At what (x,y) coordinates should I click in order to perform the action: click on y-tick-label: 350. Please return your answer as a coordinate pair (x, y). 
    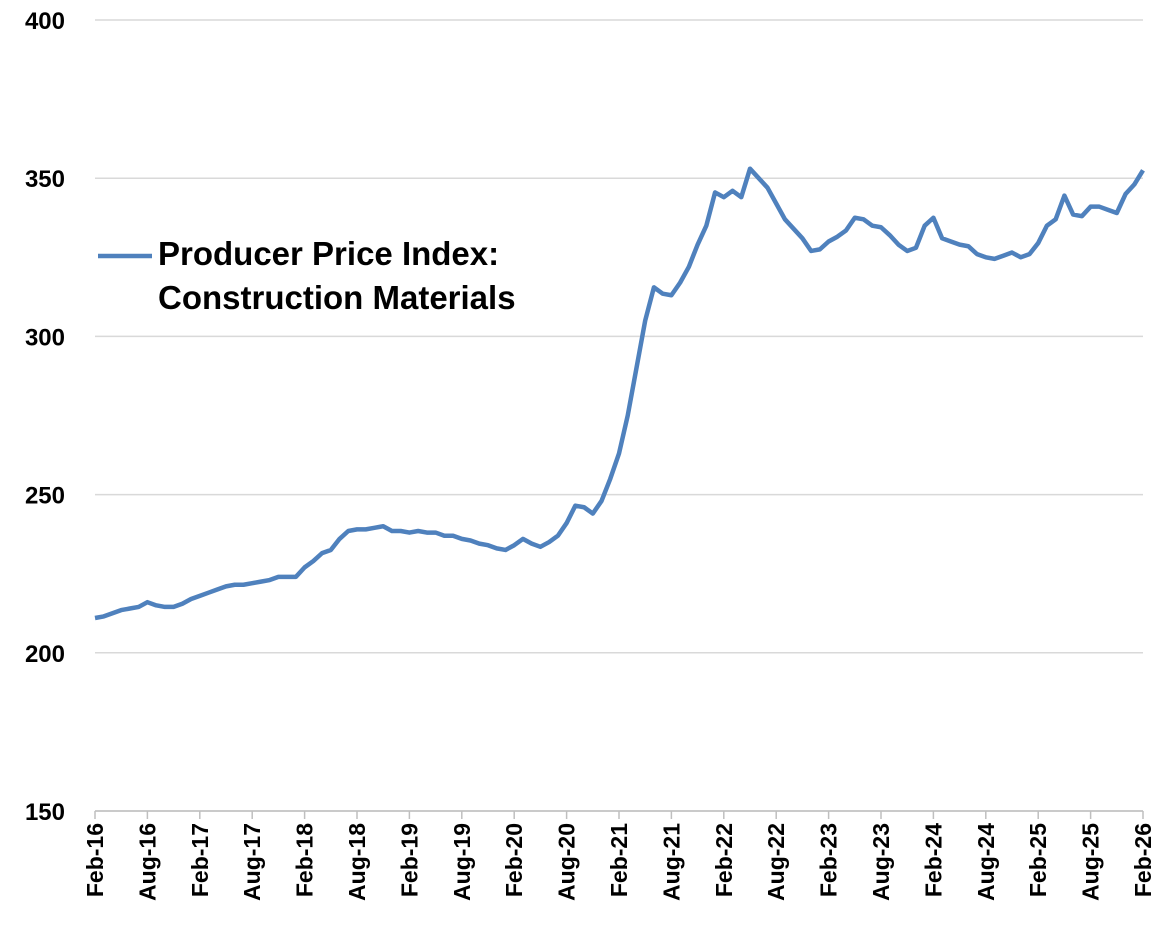
    Looking at the image, I should click on (45, 179).